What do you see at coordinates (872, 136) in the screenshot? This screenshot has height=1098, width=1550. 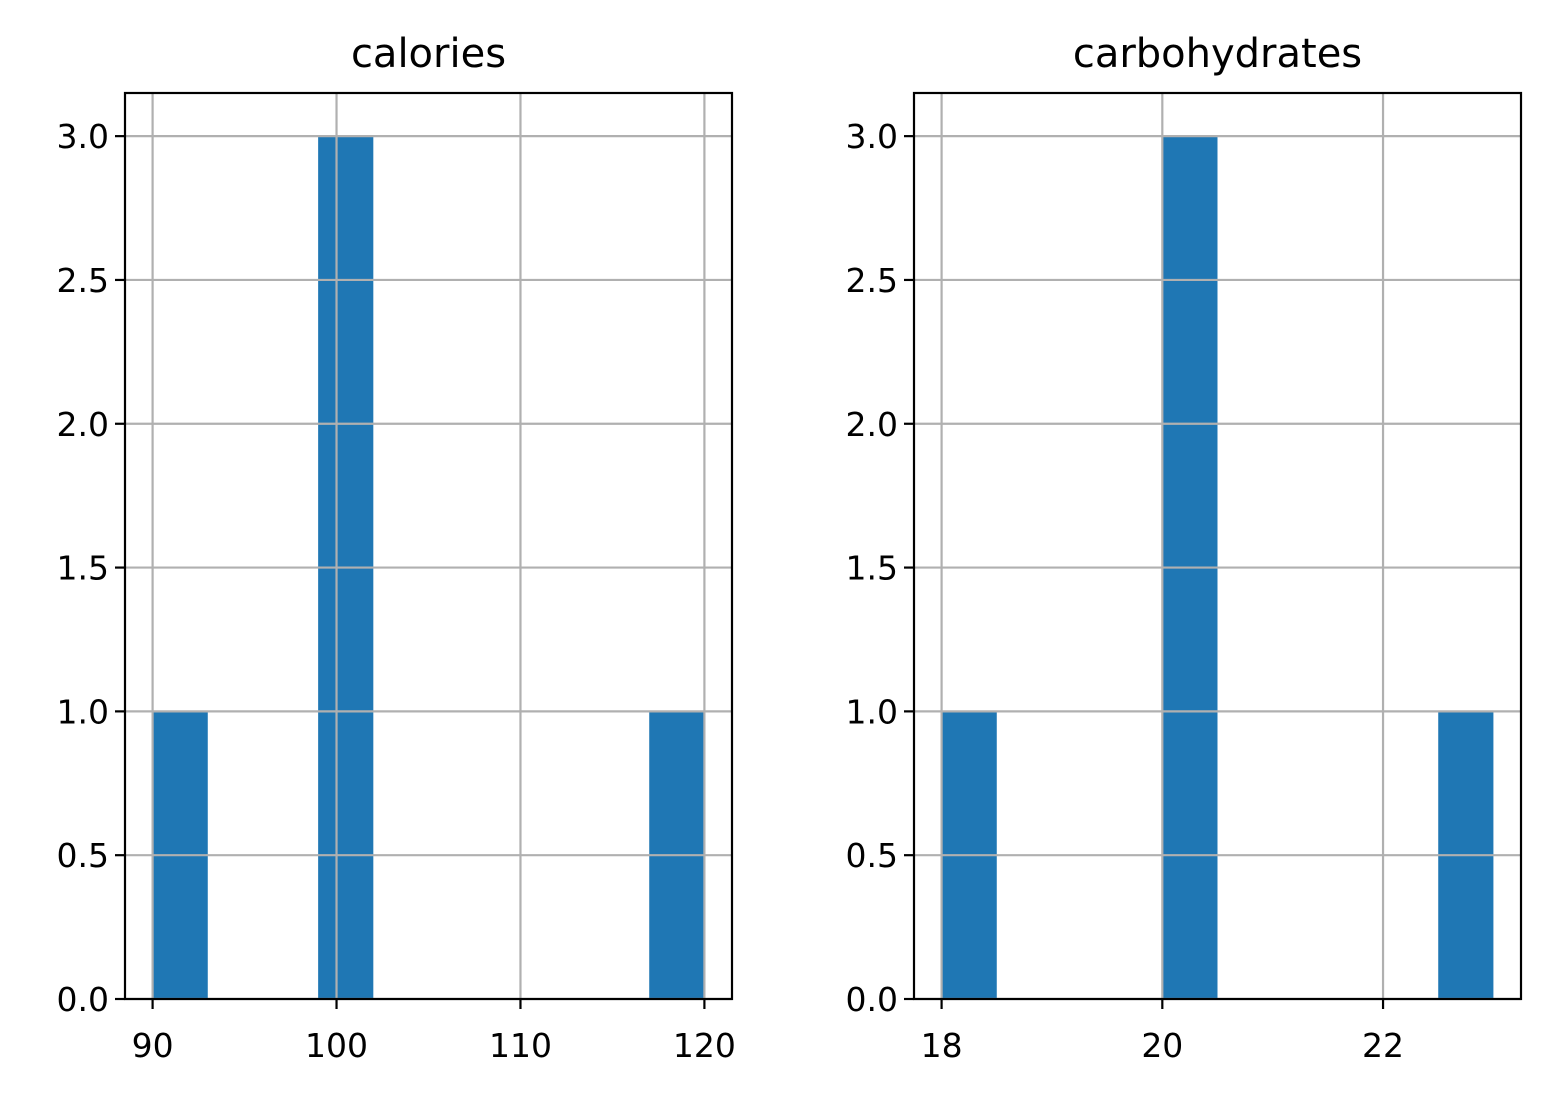 I see `carbohydrates-y-tick-label: 3.0` at bounding box center [872, 136].